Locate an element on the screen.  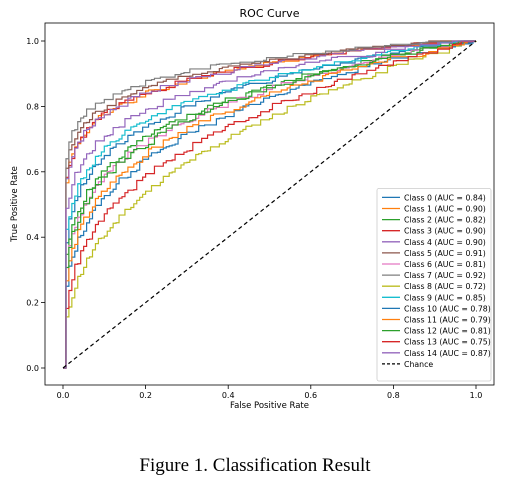
x-tick-label: 1.0 is located at coordinates (476, 395).